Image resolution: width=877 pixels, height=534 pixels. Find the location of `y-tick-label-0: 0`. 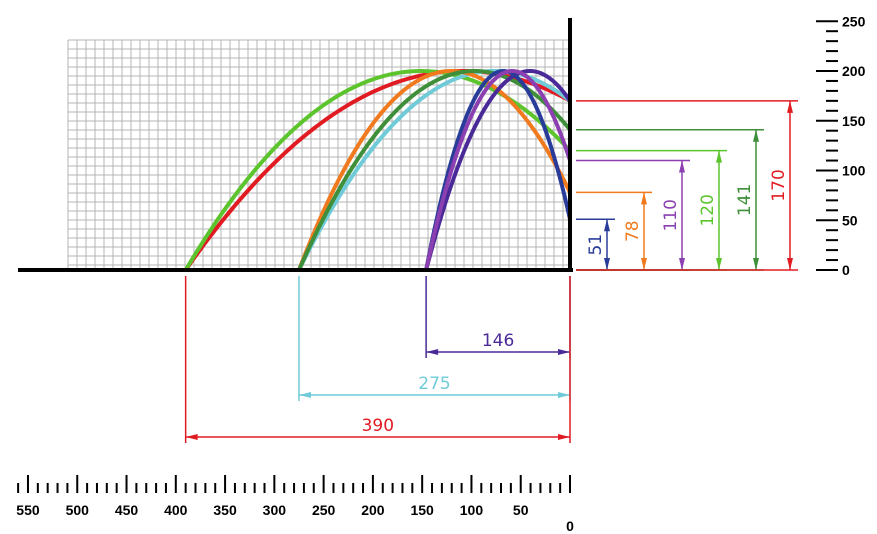

y-tick-label-0: 0 is located at coordinates (846, 270).